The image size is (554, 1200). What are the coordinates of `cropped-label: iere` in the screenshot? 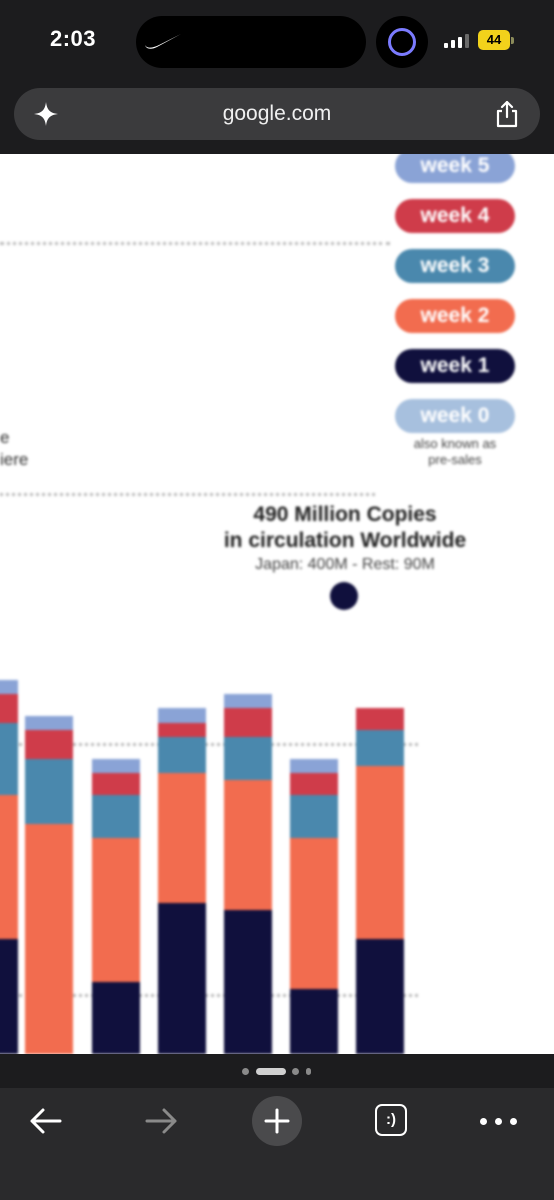 It's located at (14, 459).